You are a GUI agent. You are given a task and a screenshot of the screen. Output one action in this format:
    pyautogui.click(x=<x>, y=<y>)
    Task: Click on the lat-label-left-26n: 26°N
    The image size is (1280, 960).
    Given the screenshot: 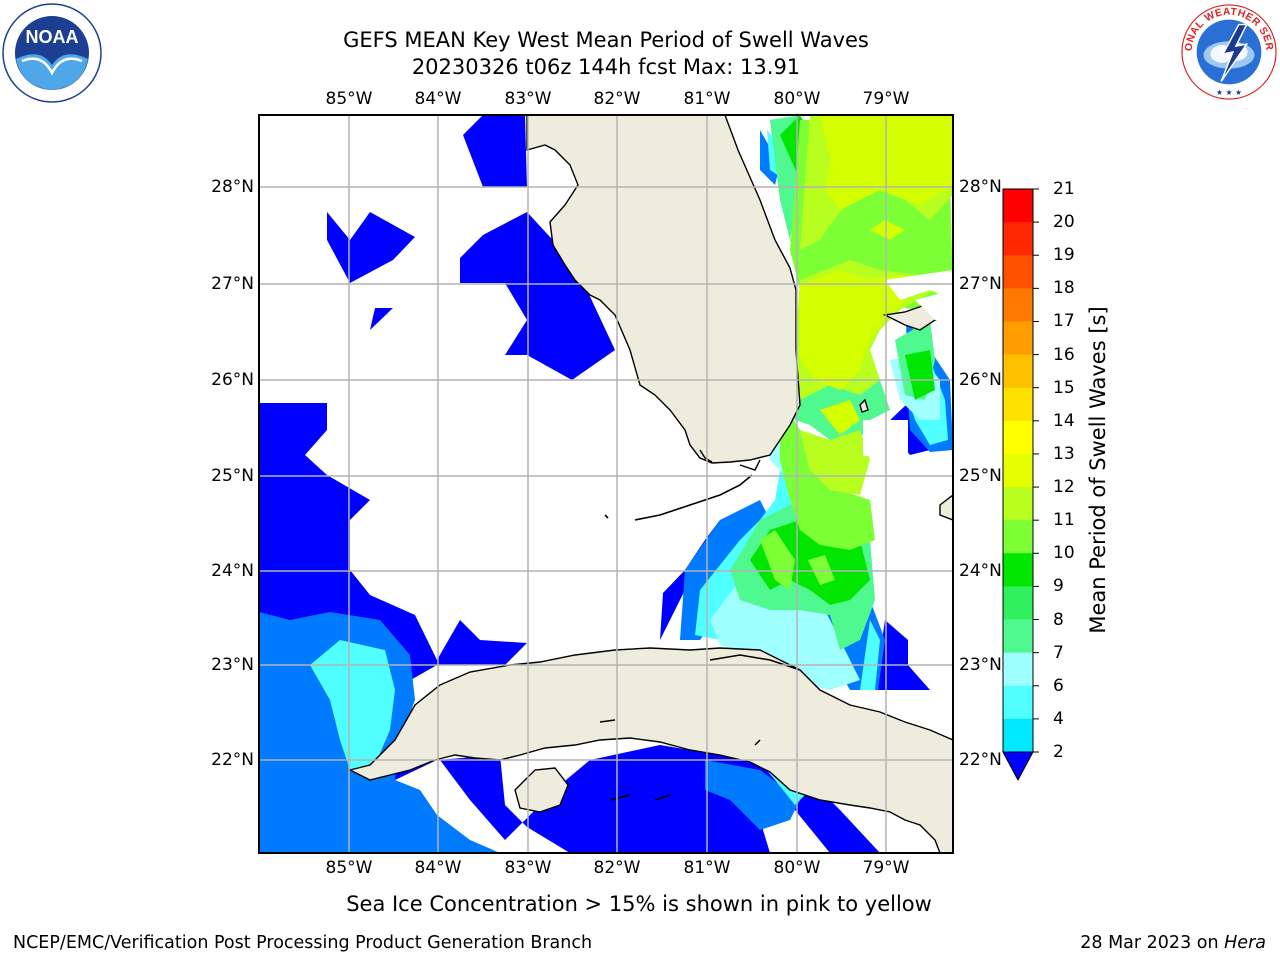 What is the action you would take?
    pyautogui.click(x=232, y=380)
    